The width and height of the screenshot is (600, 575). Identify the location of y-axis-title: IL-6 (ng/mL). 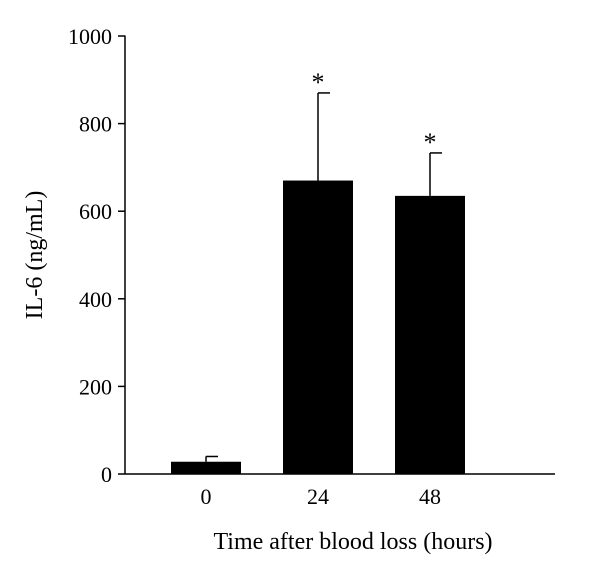
(35, 255).